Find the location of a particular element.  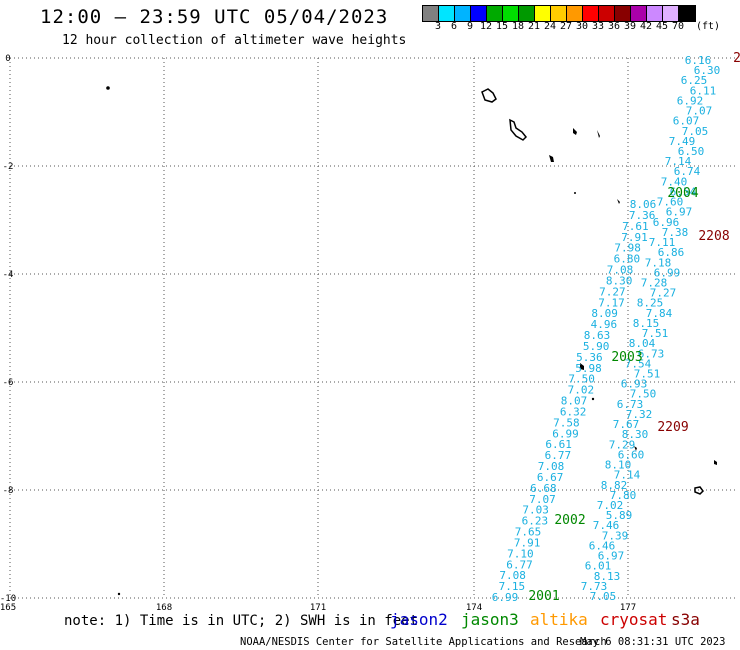

swh-value: 7.60 is located at coordinates (670, 202).